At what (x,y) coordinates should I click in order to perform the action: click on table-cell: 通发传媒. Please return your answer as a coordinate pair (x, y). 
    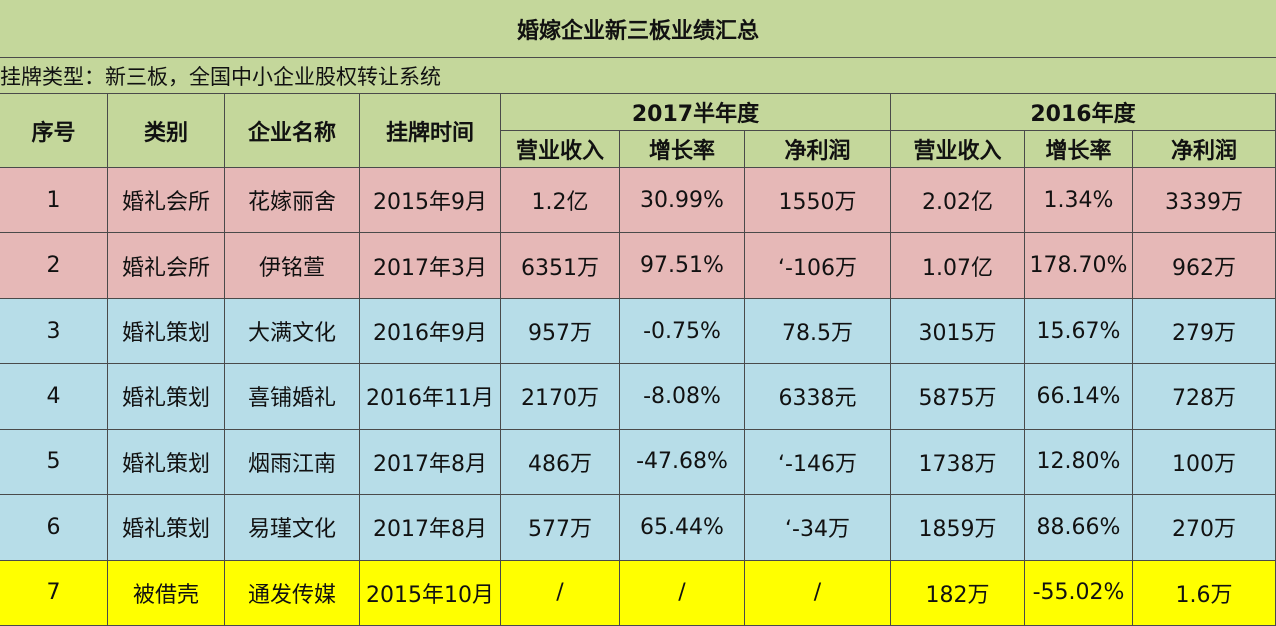
    Looking at the image, I should click on (292, 593).